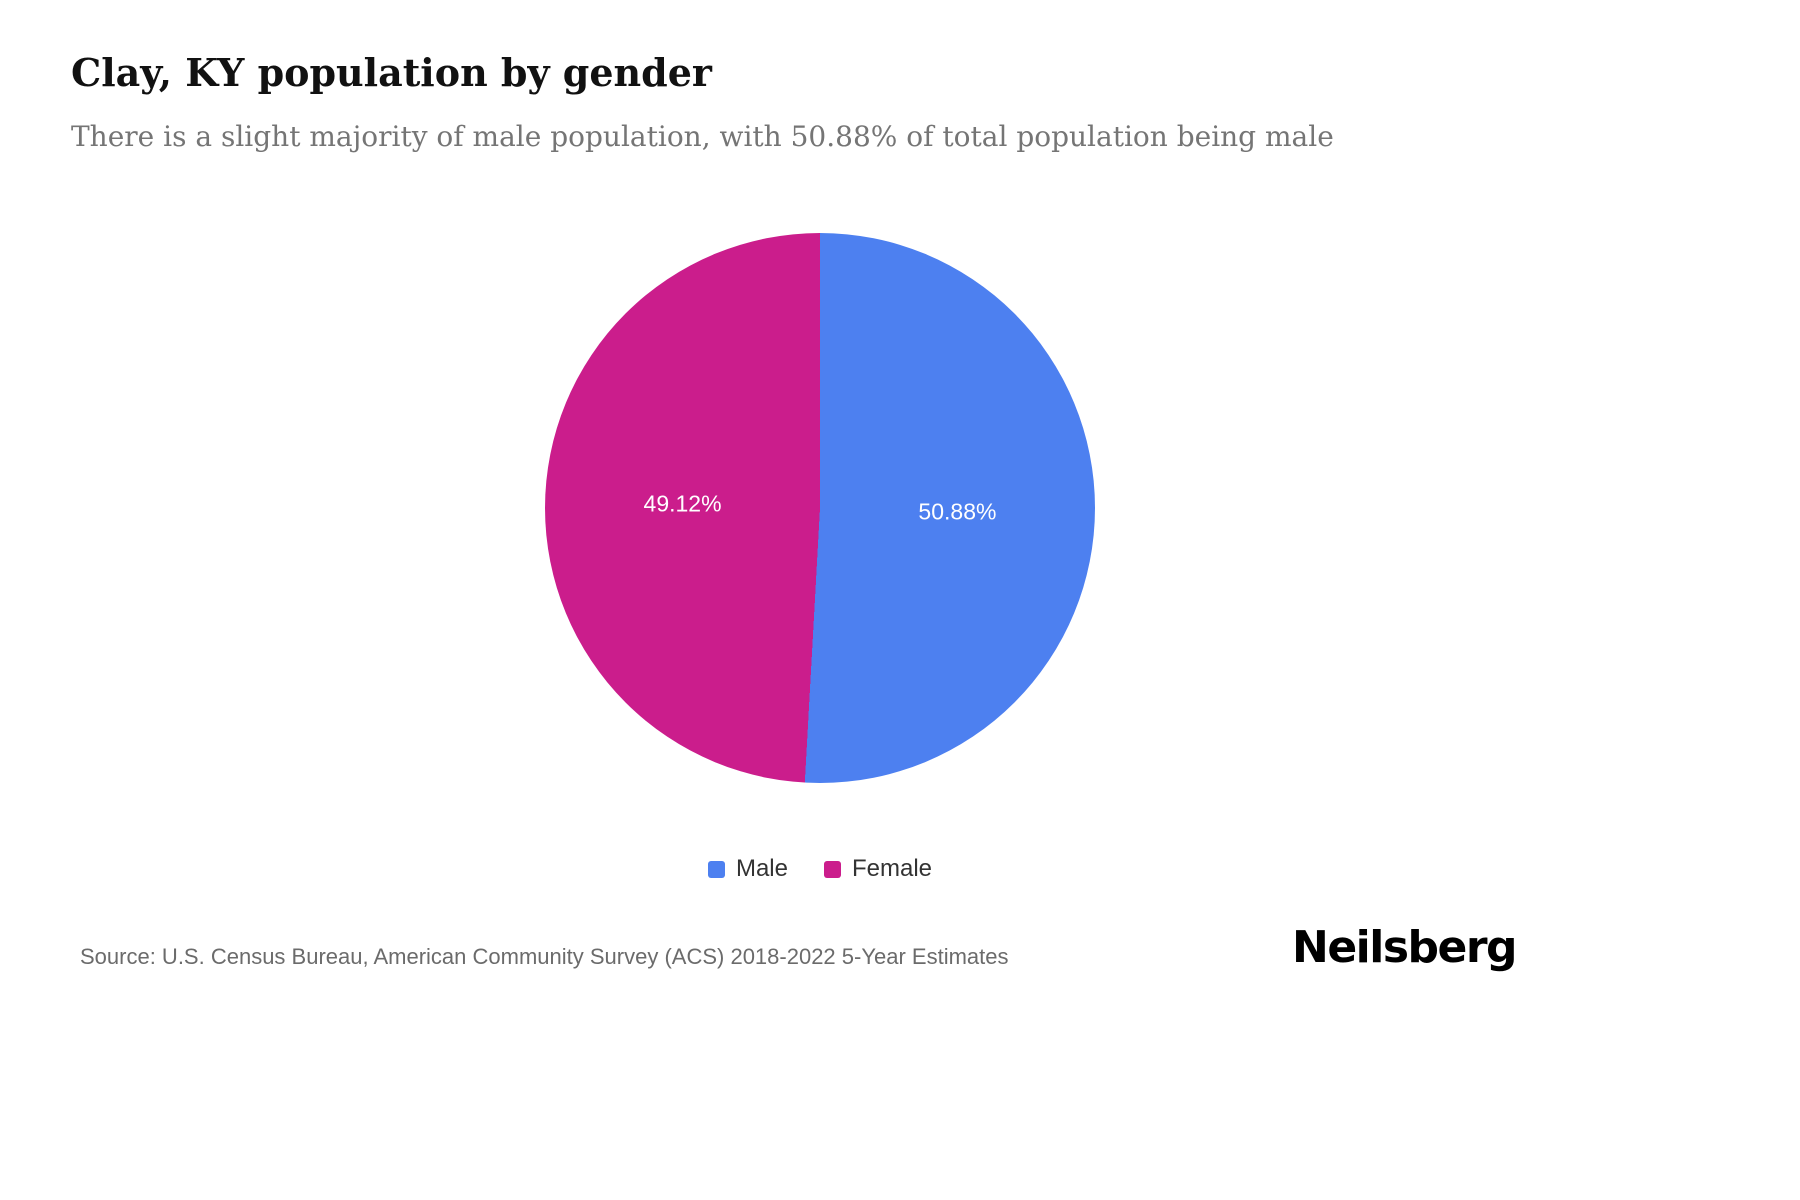  Describe the element at coordinates (957, 511) in the screenshot. I see `pie-label-0: 50.88%` at that location.